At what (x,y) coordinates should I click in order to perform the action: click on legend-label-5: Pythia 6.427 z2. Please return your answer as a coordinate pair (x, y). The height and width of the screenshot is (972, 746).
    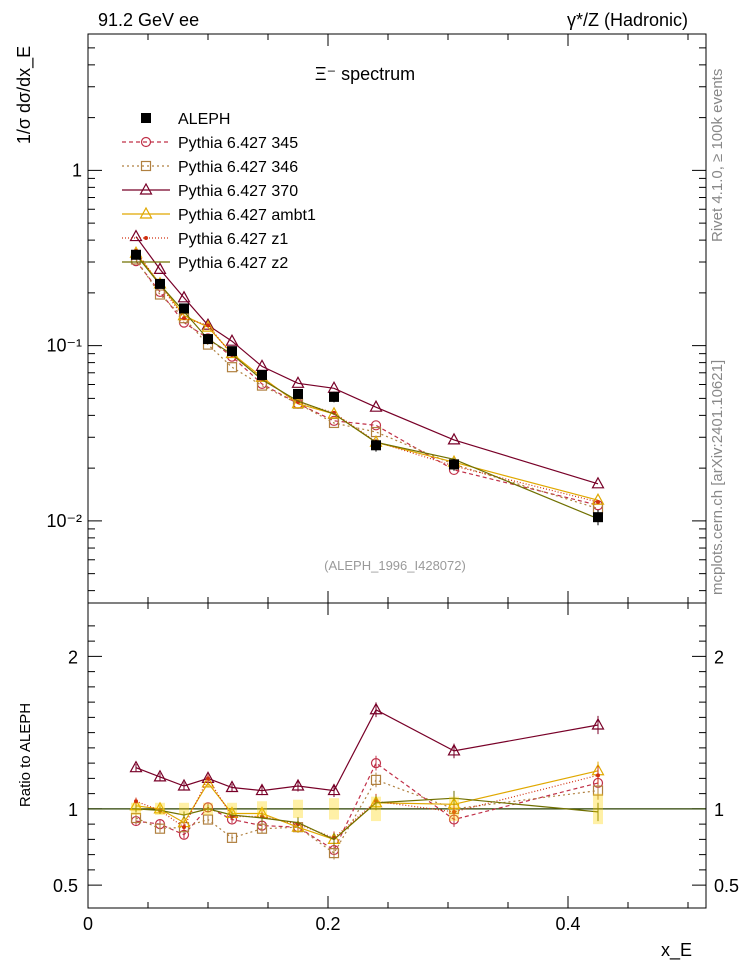
    Looking at the image, I should click on (233, 263).